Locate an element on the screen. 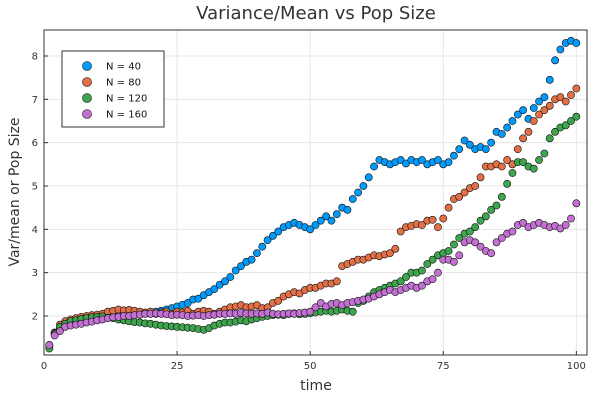 Image resolution: width=600 pixels, height=400 pixels. x-tick-label: 100 is located at coordinates (576, 366).